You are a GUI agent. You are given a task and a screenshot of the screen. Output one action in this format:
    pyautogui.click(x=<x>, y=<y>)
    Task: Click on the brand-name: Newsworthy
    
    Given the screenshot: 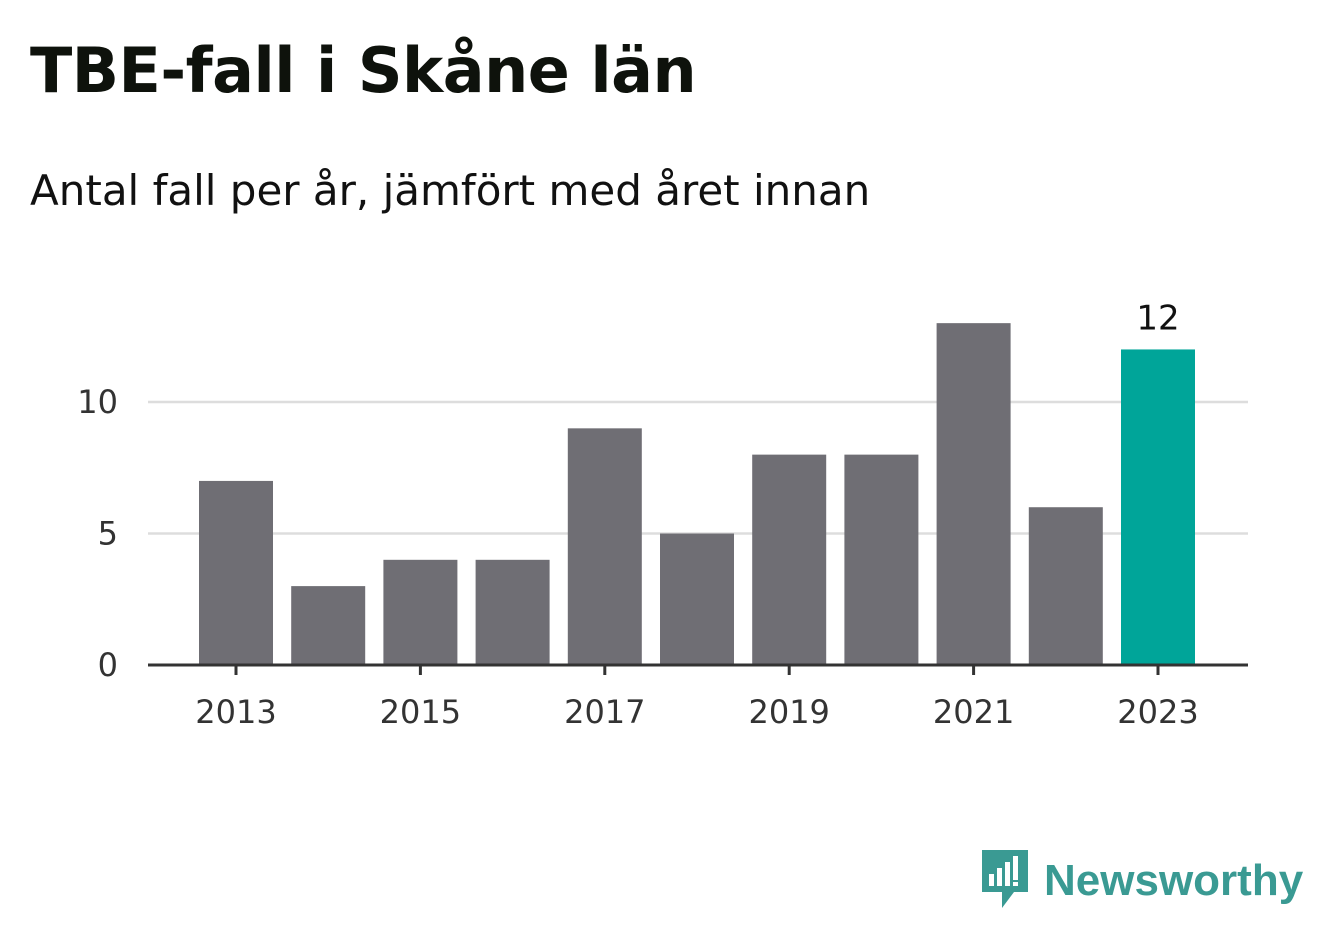 What is the action you would take?
    pyautogui.click(x=1174, y=880)
    